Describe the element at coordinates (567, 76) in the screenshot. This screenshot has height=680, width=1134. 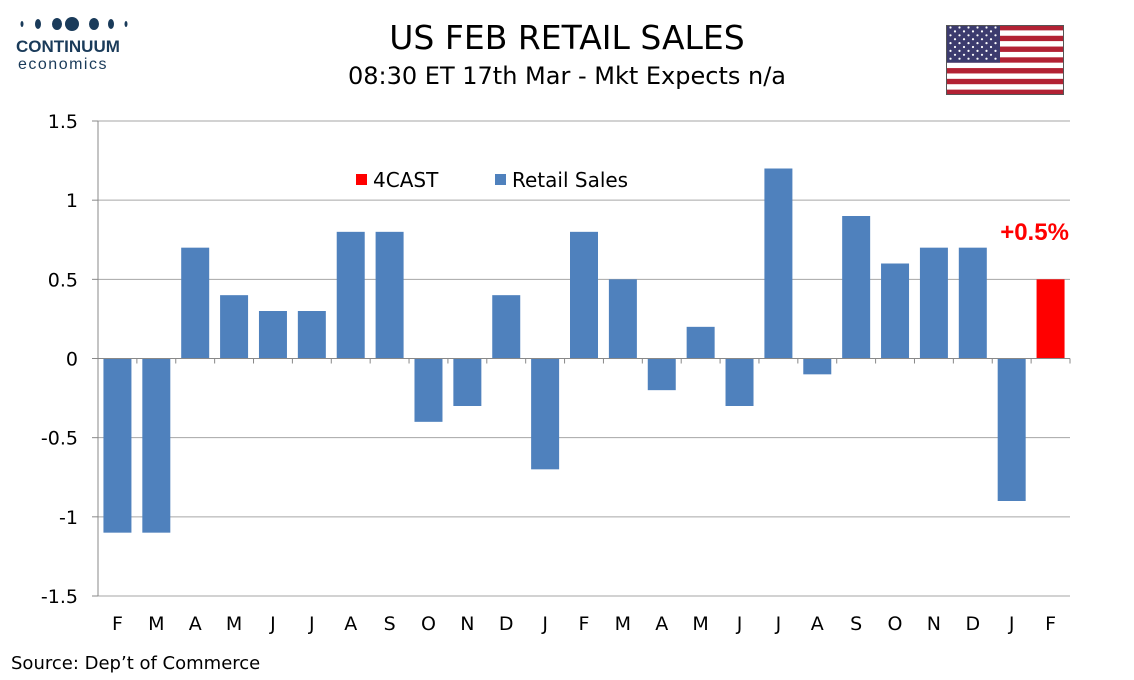
I see `chart-subtitle: 08:30 ET 17th Mar - Mkt Expects n/a` at that location.